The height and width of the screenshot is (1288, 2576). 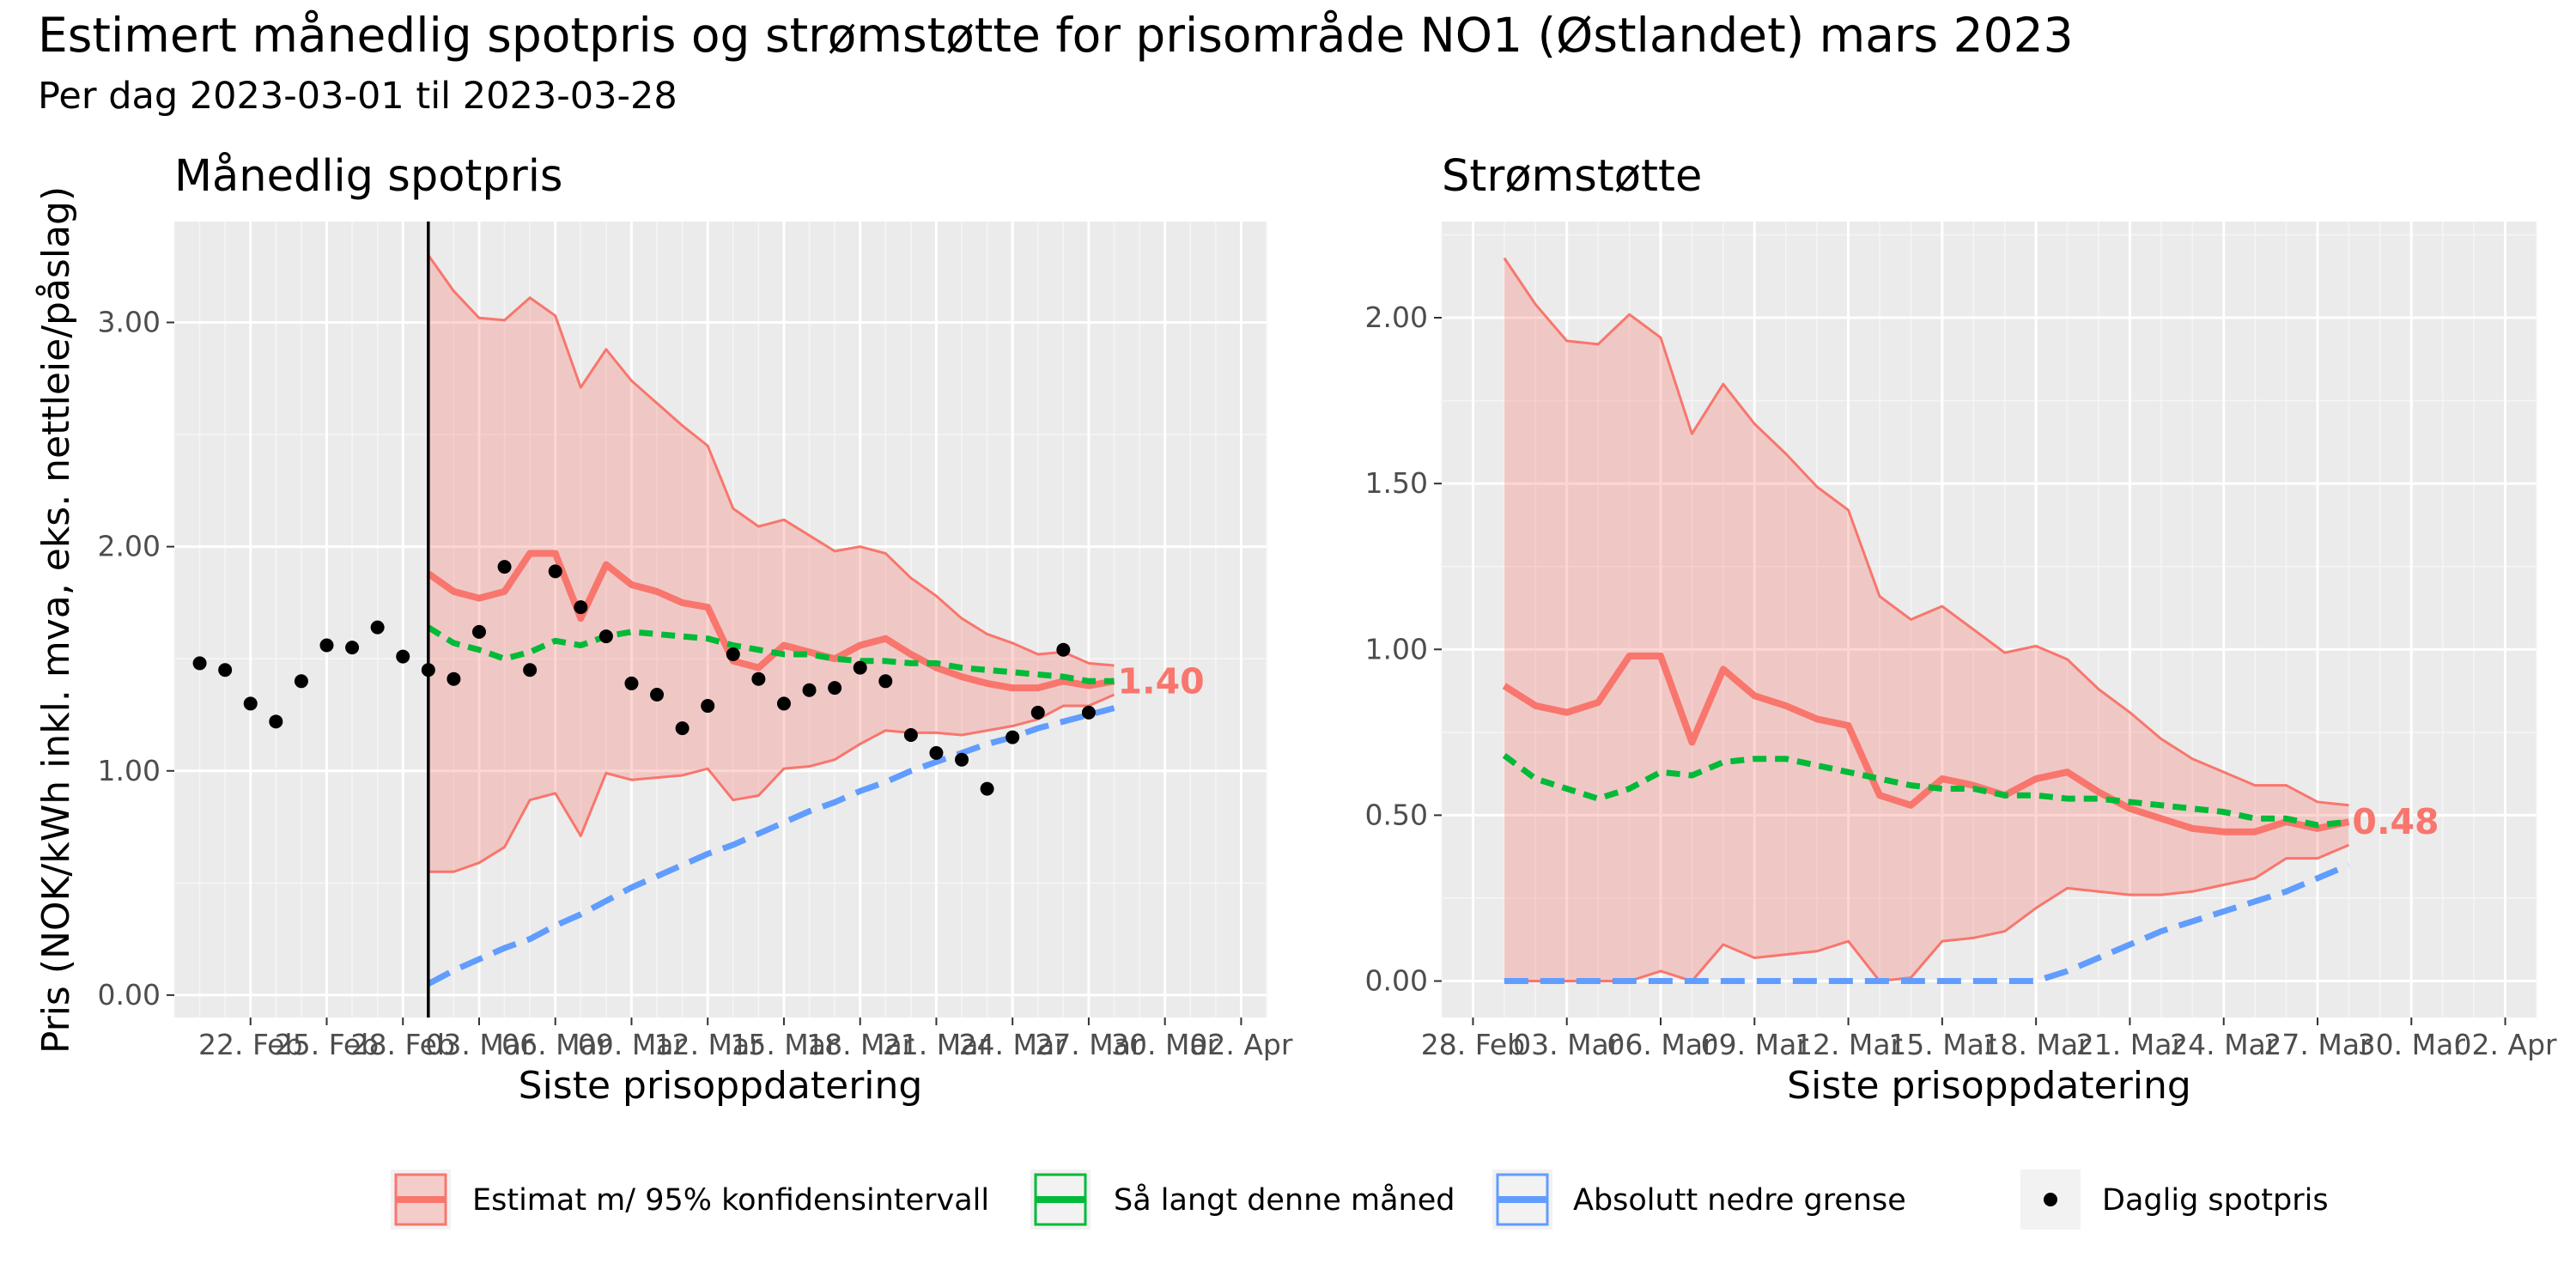 I want to click on chart-subtitle: Per dag 2023-03-01 til 2023-03-28, so click(x=357, y=96).